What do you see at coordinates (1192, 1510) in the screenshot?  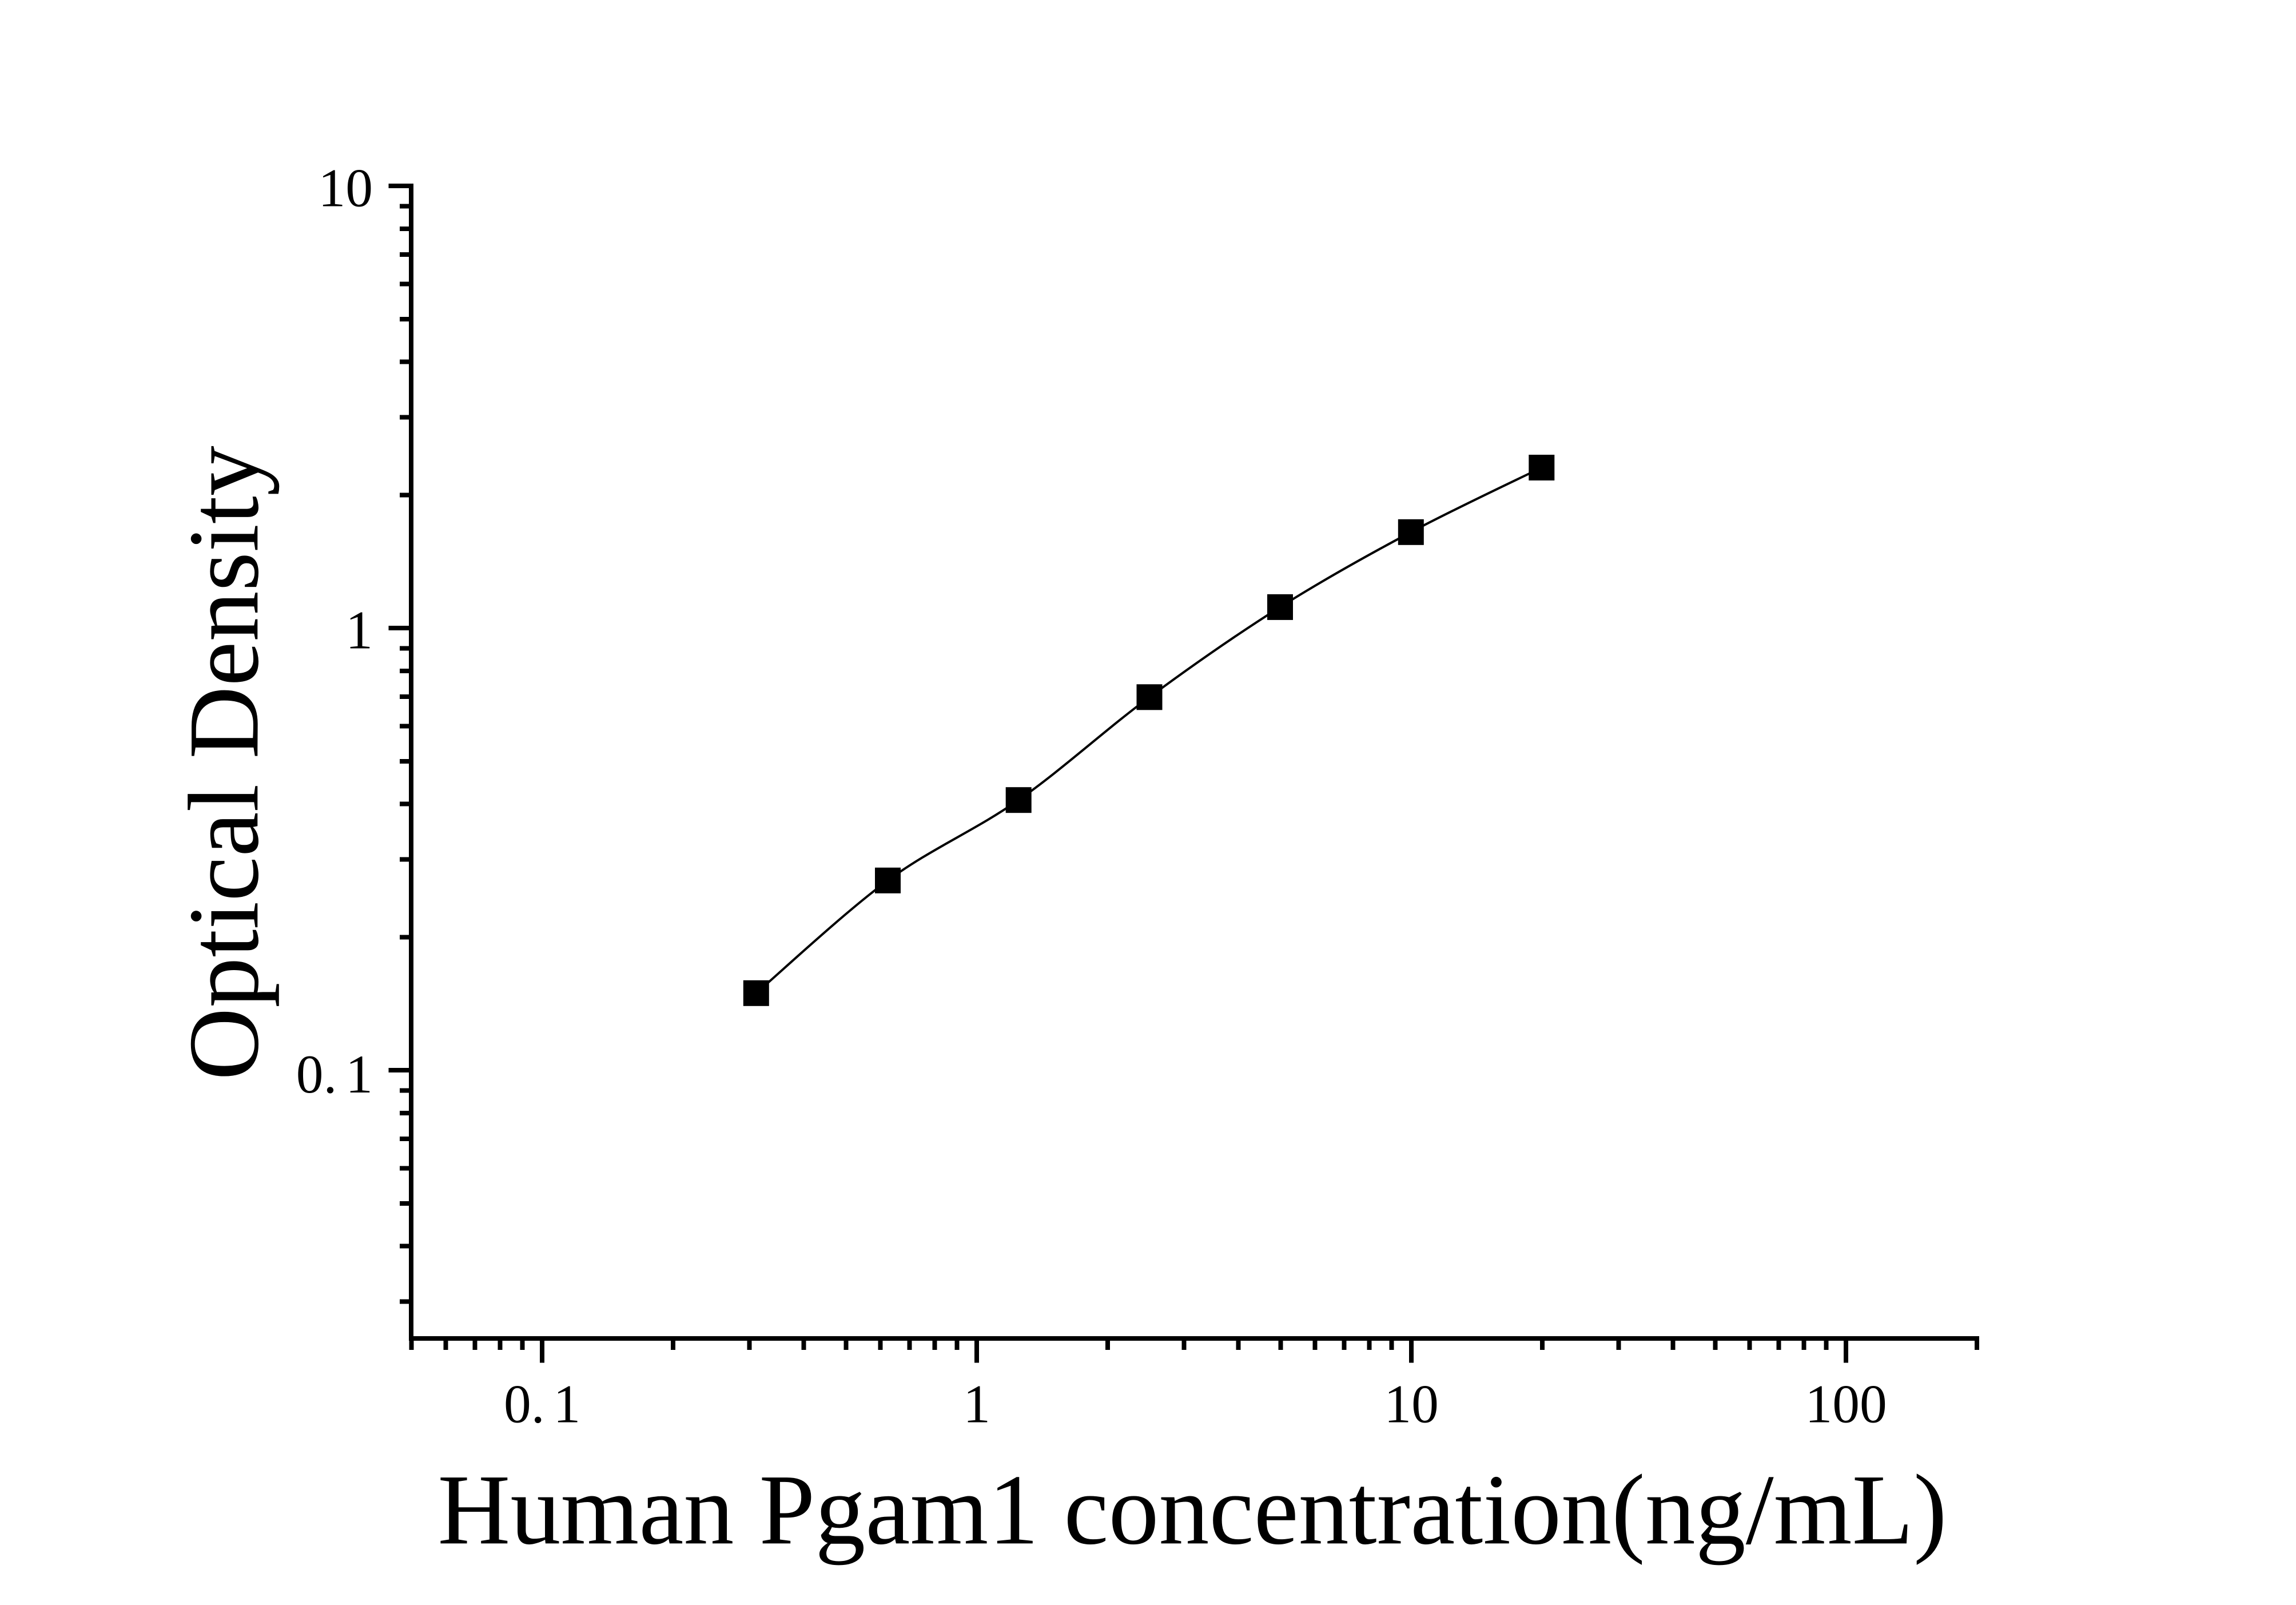 I see `svg-text:Human Pgam1 concentration(ng/m: Human Pgam1 concentration(ng/mL)` at bounding box center [1192, 1510].